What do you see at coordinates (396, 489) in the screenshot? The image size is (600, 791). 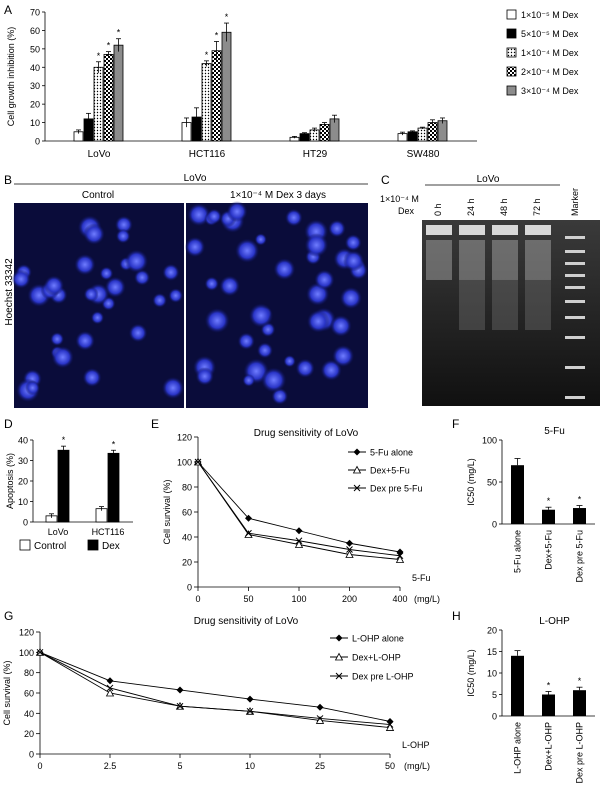 I see `legend-label: Dex pre 5-Fu` at bounding box center [396, 489].